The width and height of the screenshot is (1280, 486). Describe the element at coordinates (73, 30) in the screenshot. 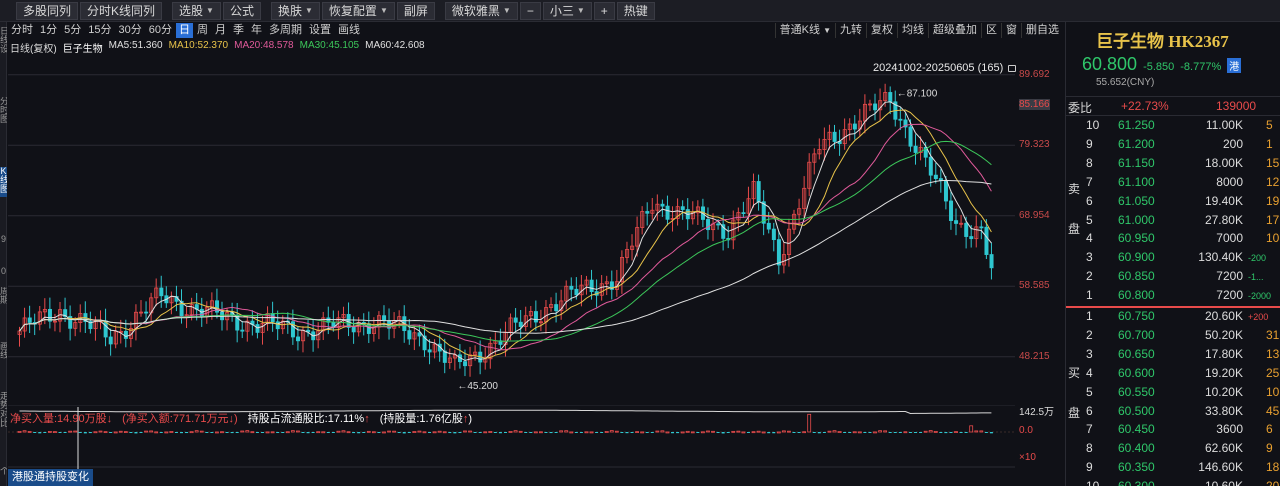

I see `period-tab: 5分` at that location.